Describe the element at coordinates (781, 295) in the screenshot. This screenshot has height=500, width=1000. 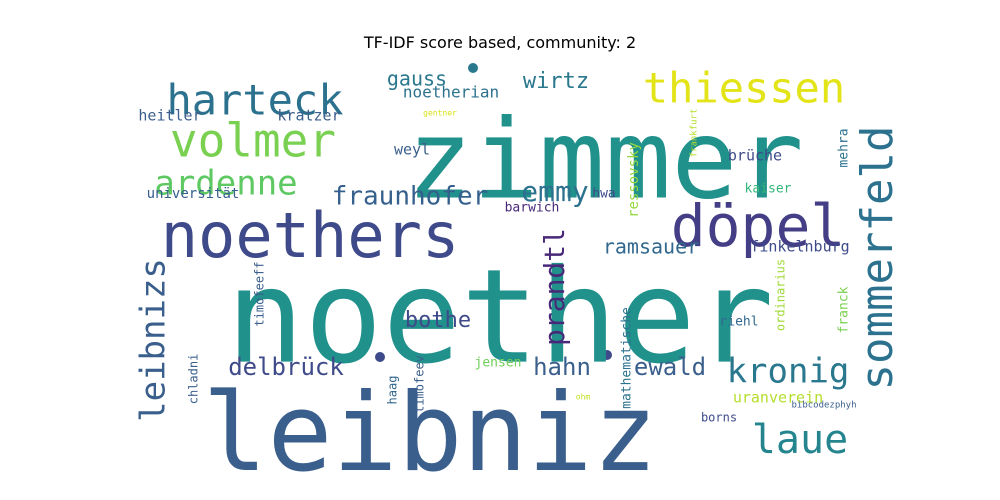
I see `word-38: ordinarius` at that location.